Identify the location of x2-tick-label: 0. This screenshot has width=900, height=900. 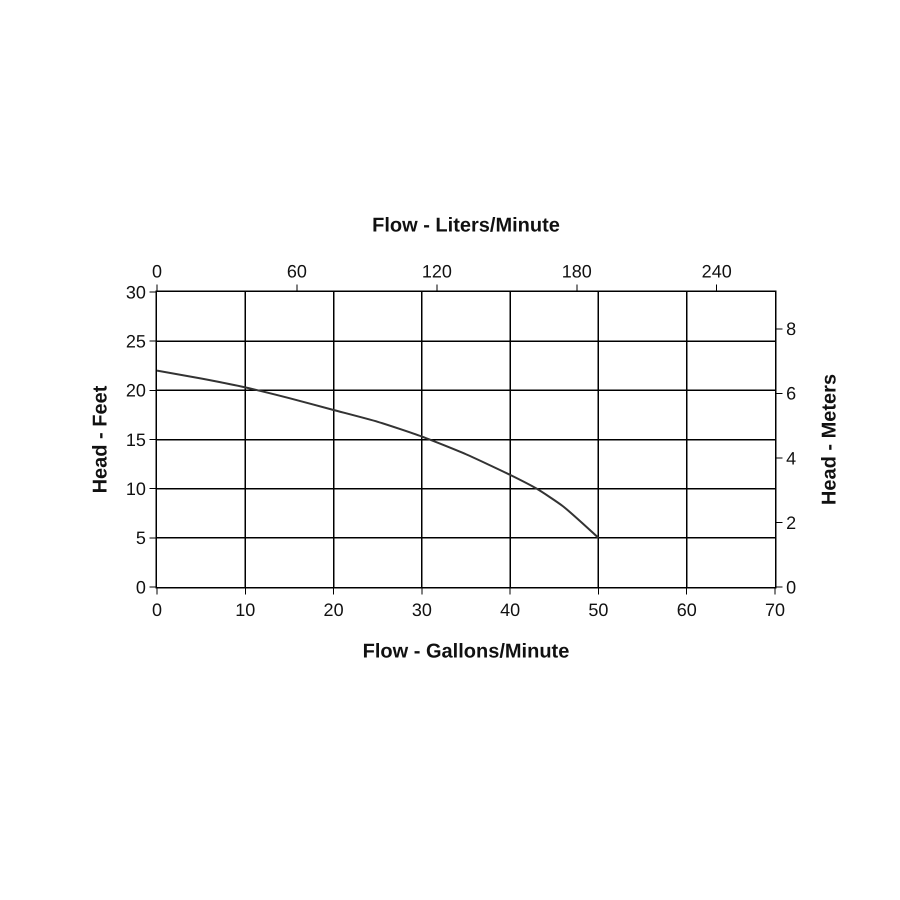
(157, 271).